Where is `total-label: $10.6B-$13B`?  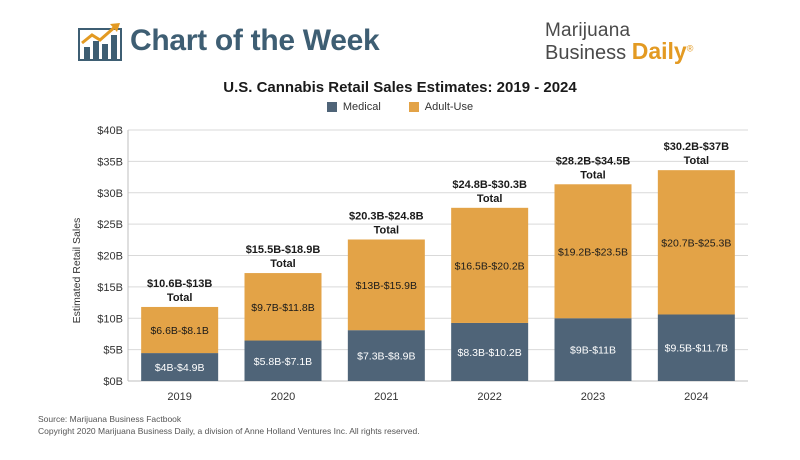 total-label: $10.6B-$13B is located at coordinates (179, 284).